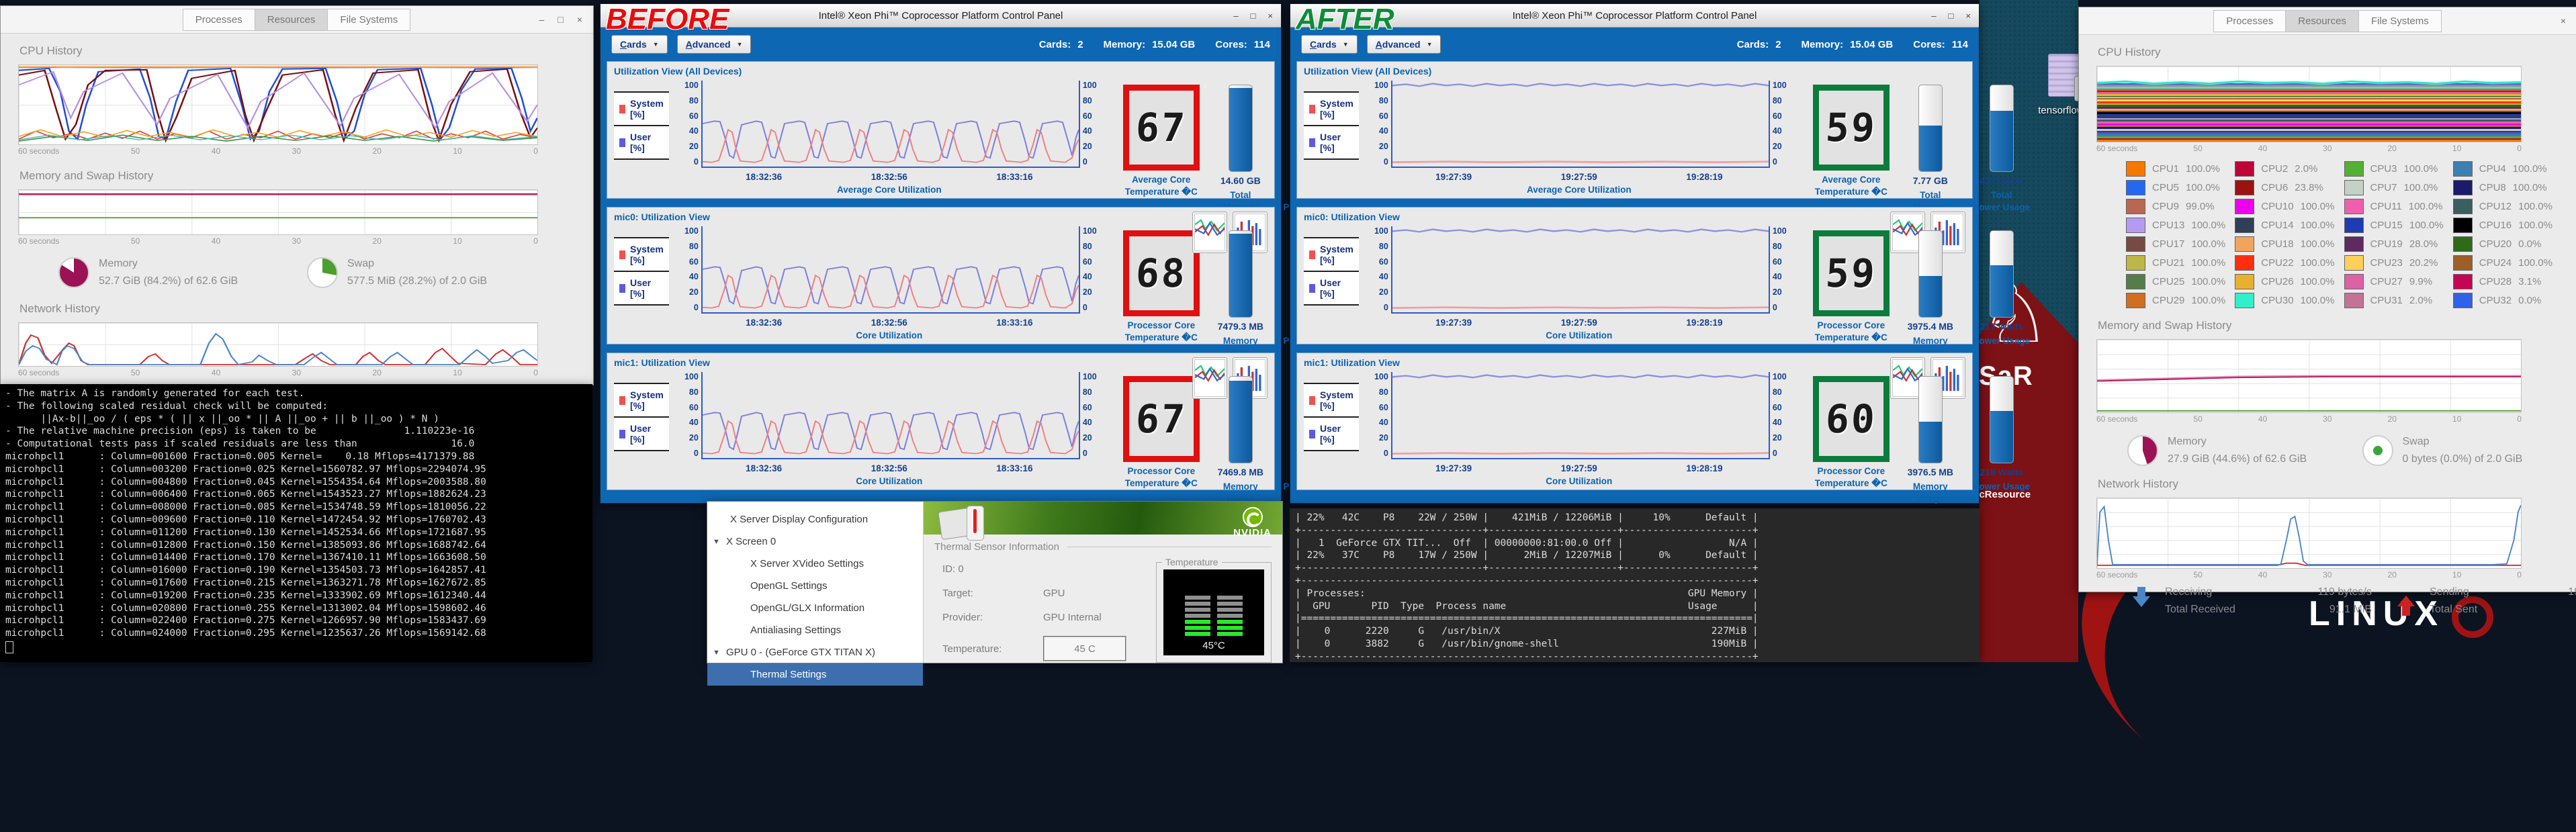 The image size is (2576, 832). Describe the element at coordinates (622, 400) in the screenshot. I see `system-legend-swatch` at that location.